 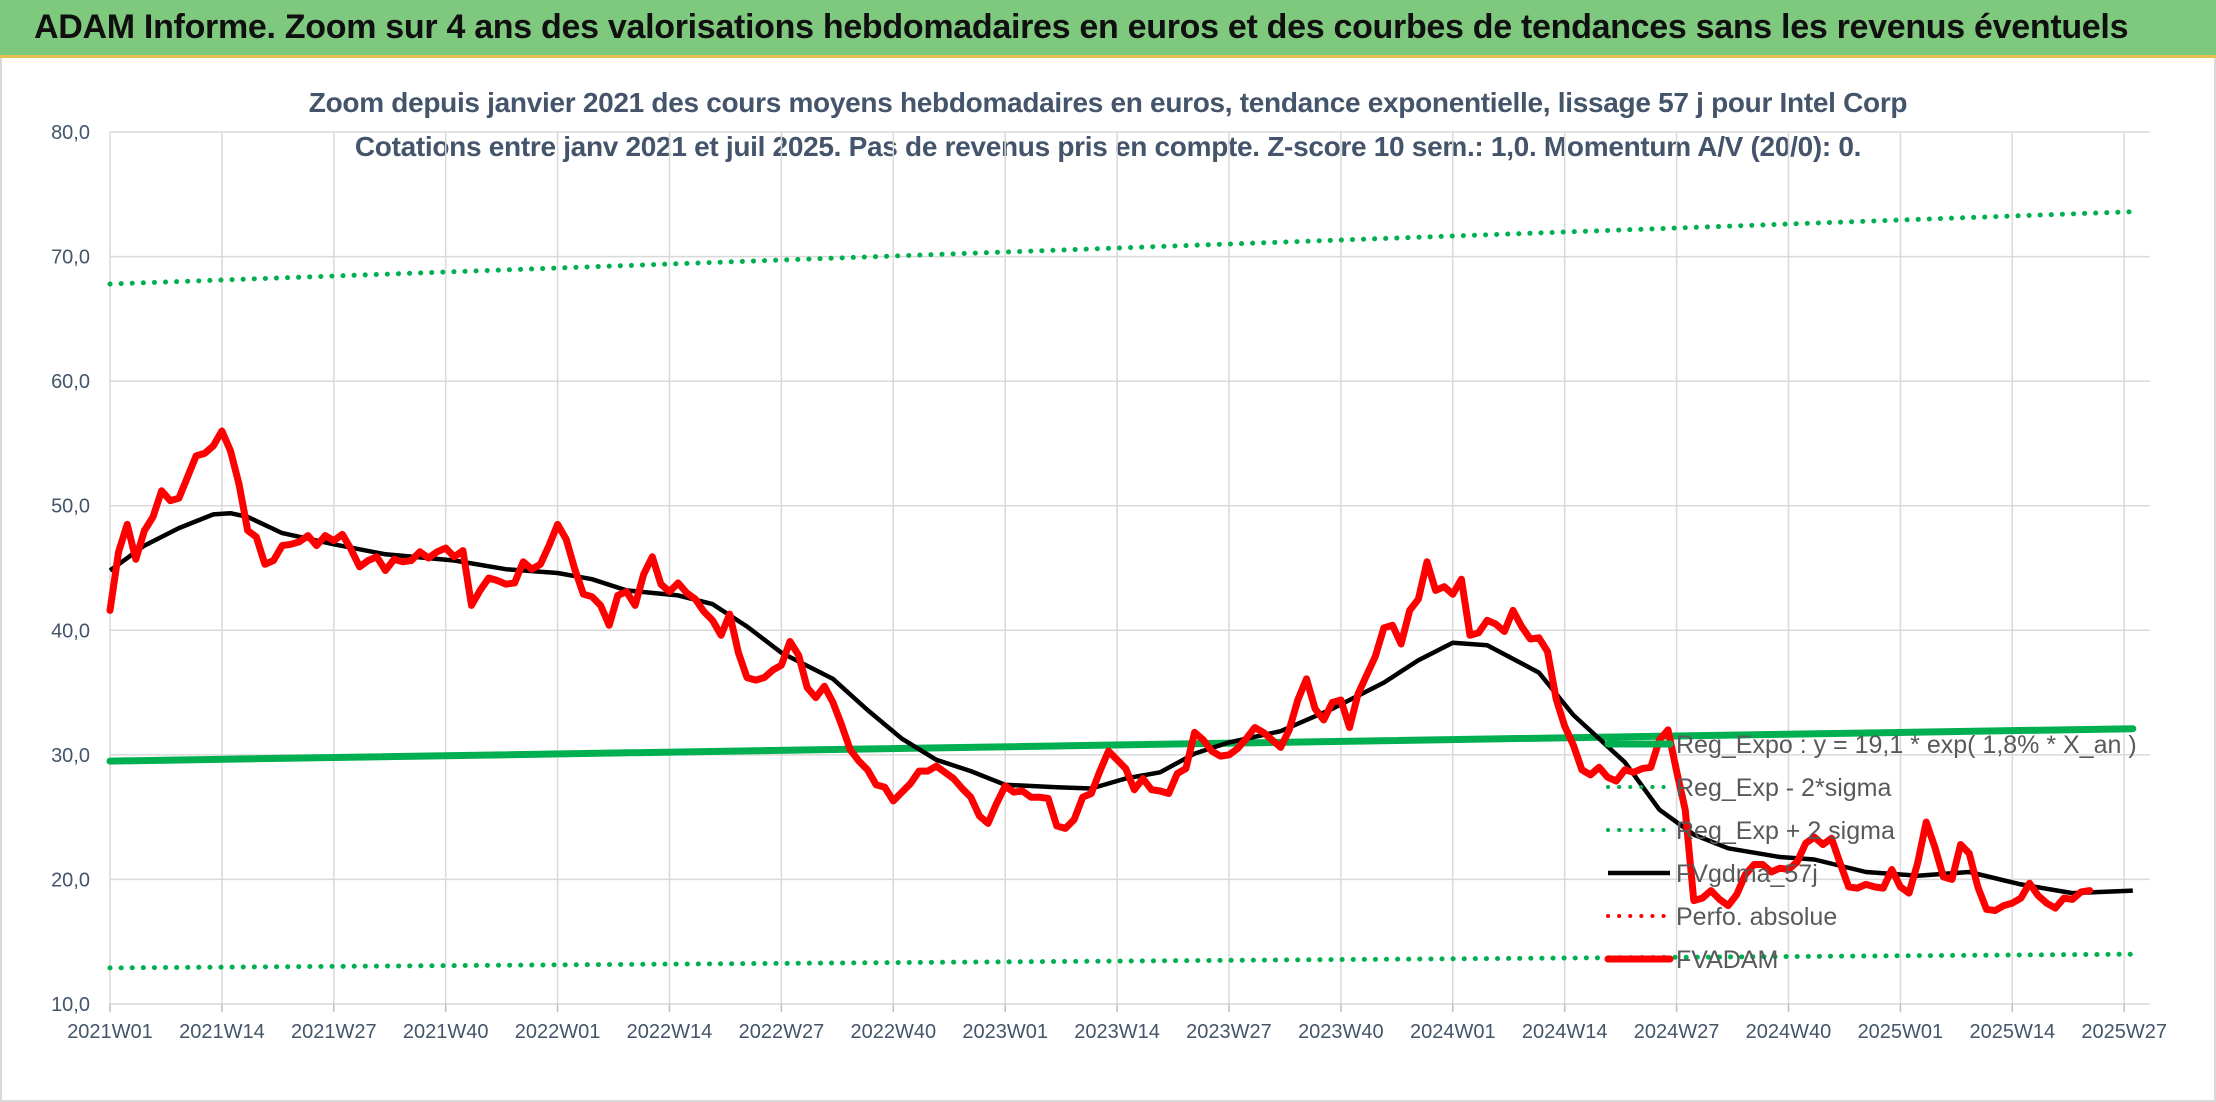 What do you see at coordinates (2012, 1032) in the screenshot?
I see `x-tick-label: 2025W14` at bounding box center [2012, 1032].